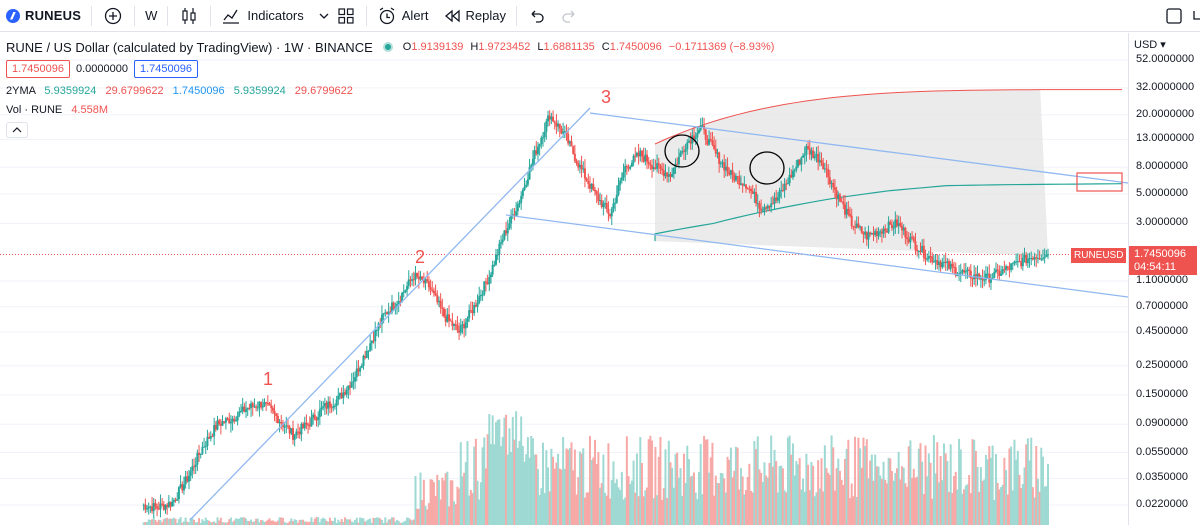 This screenshot has width=1200, height=525. Describe the element at coordinates (151, 16) in the screenshot. I see `interval-button: W` at that location.